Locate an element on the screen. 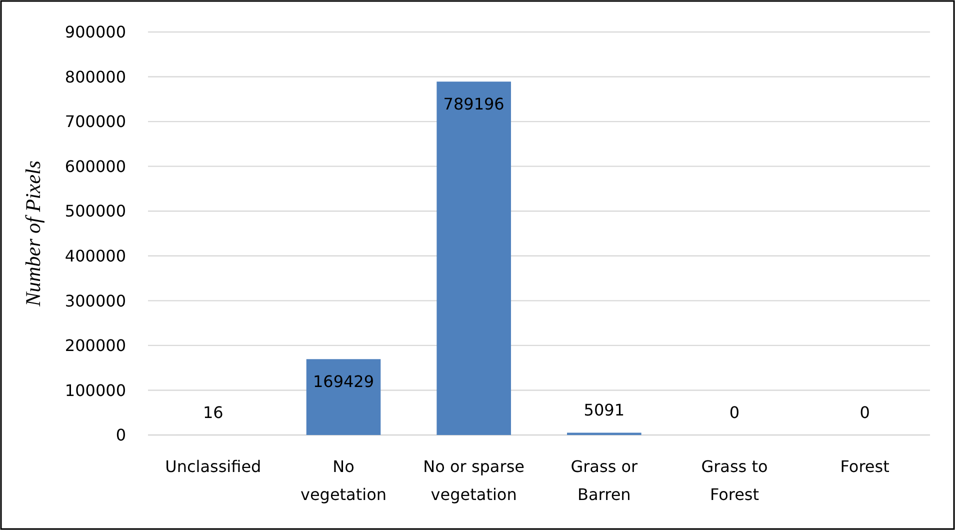 The image size is (955, 530). x-tick-label: Unclassified is located at coordinates (213, 466).